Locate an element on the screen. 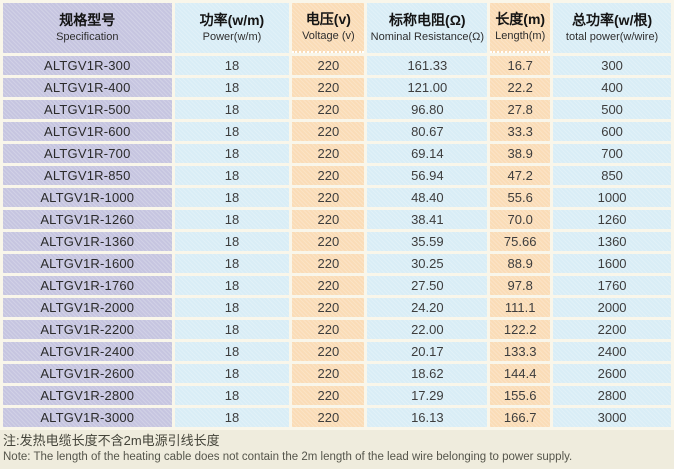 This screenshot has height=469, width=674. table-row: ALTGV1R-1260 18 220 38.41 70.0 1260 is located at coordinates (337, 219).